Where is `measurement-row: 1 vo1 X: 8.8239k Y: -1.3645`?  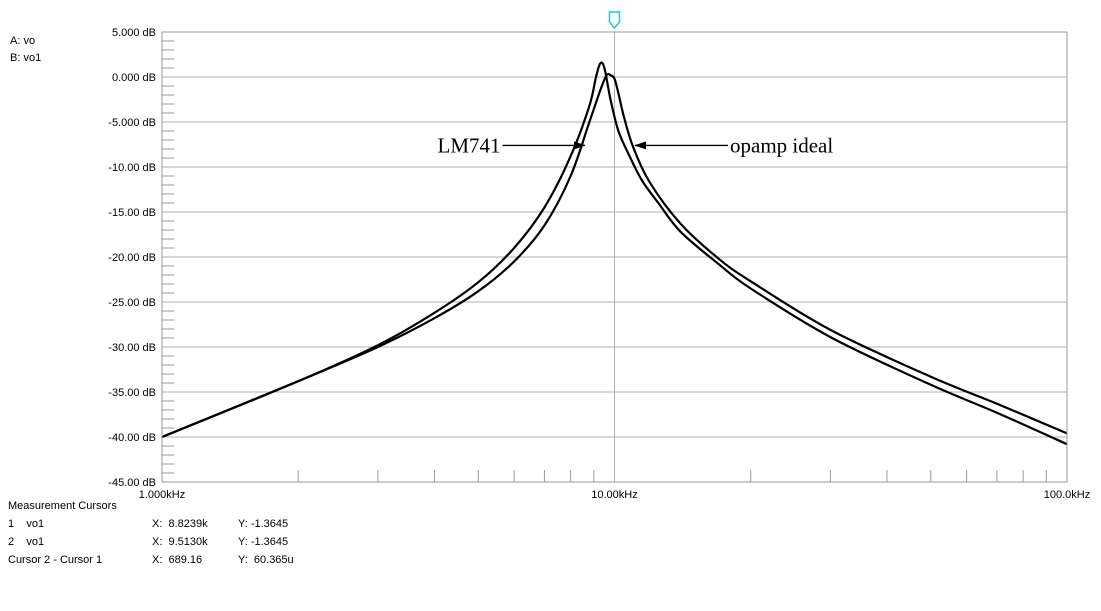
measurement-row: 1 vo1 X: 8.8239k Y: -1.3645 is located at coordinates (148, 527).